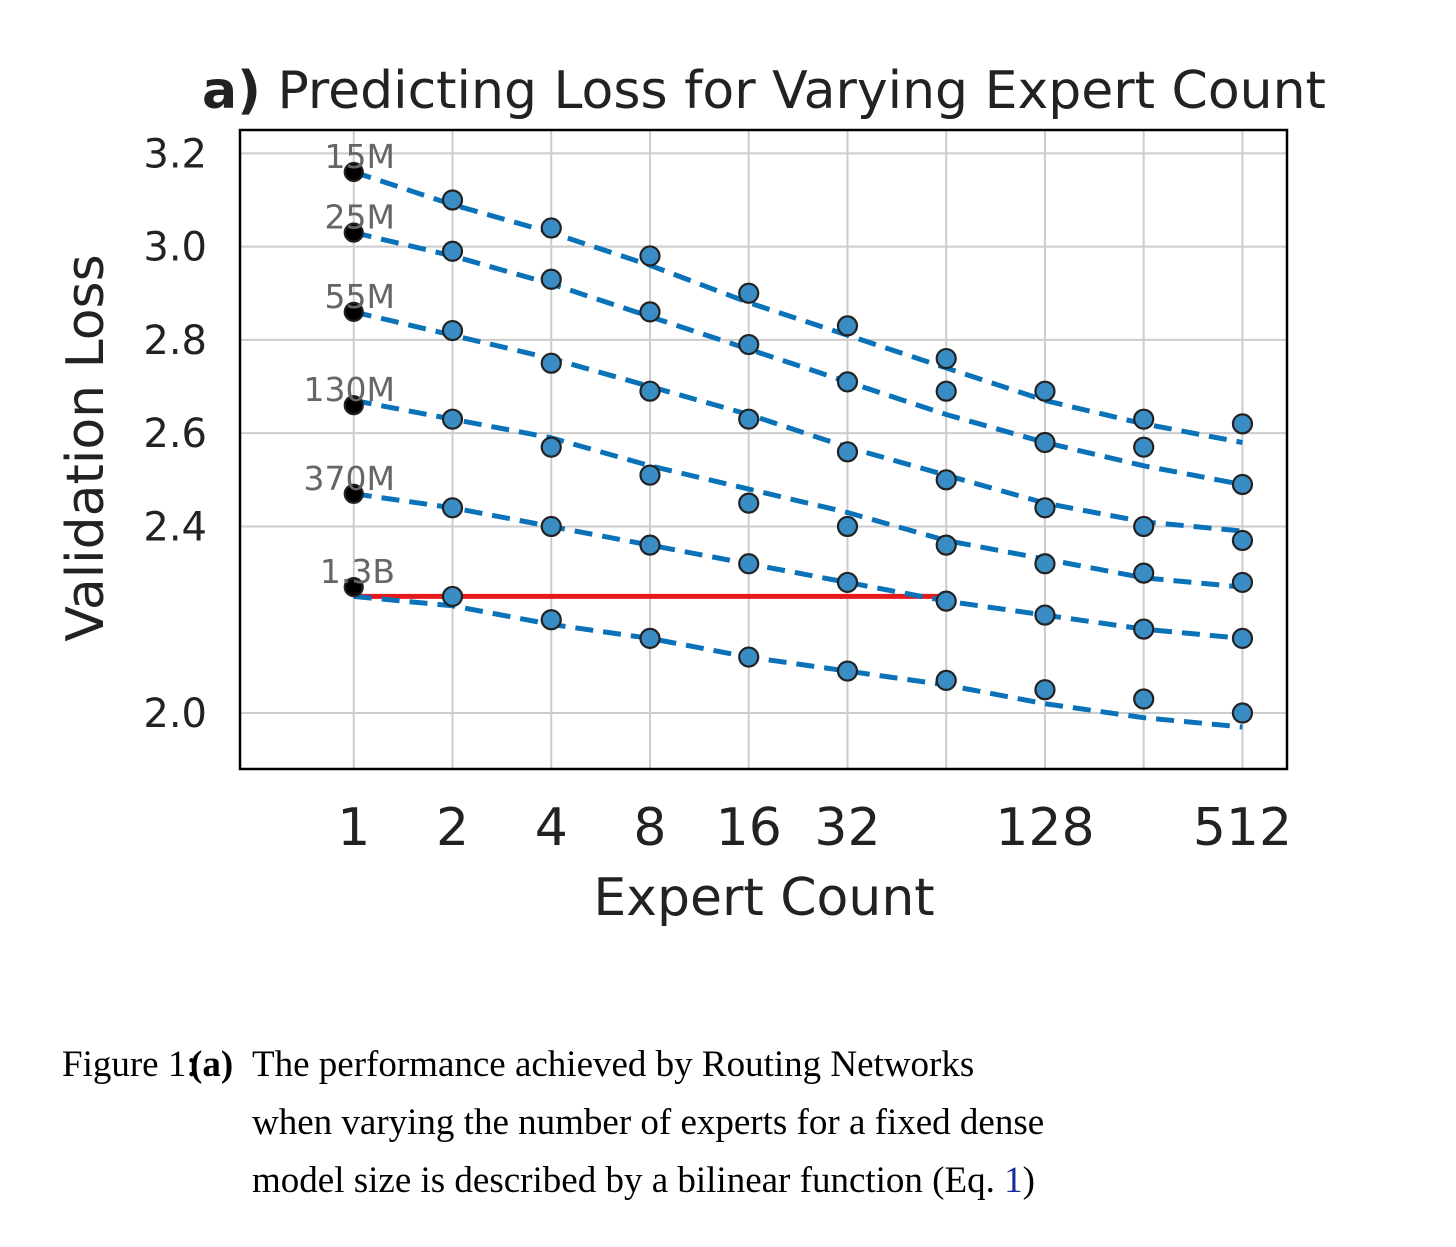 The image size is (1456, 1247). What do you see at coordinates (349, 389) in the screenshot?
I see `model-size-label: 130M` at bounding box center [349, 389].